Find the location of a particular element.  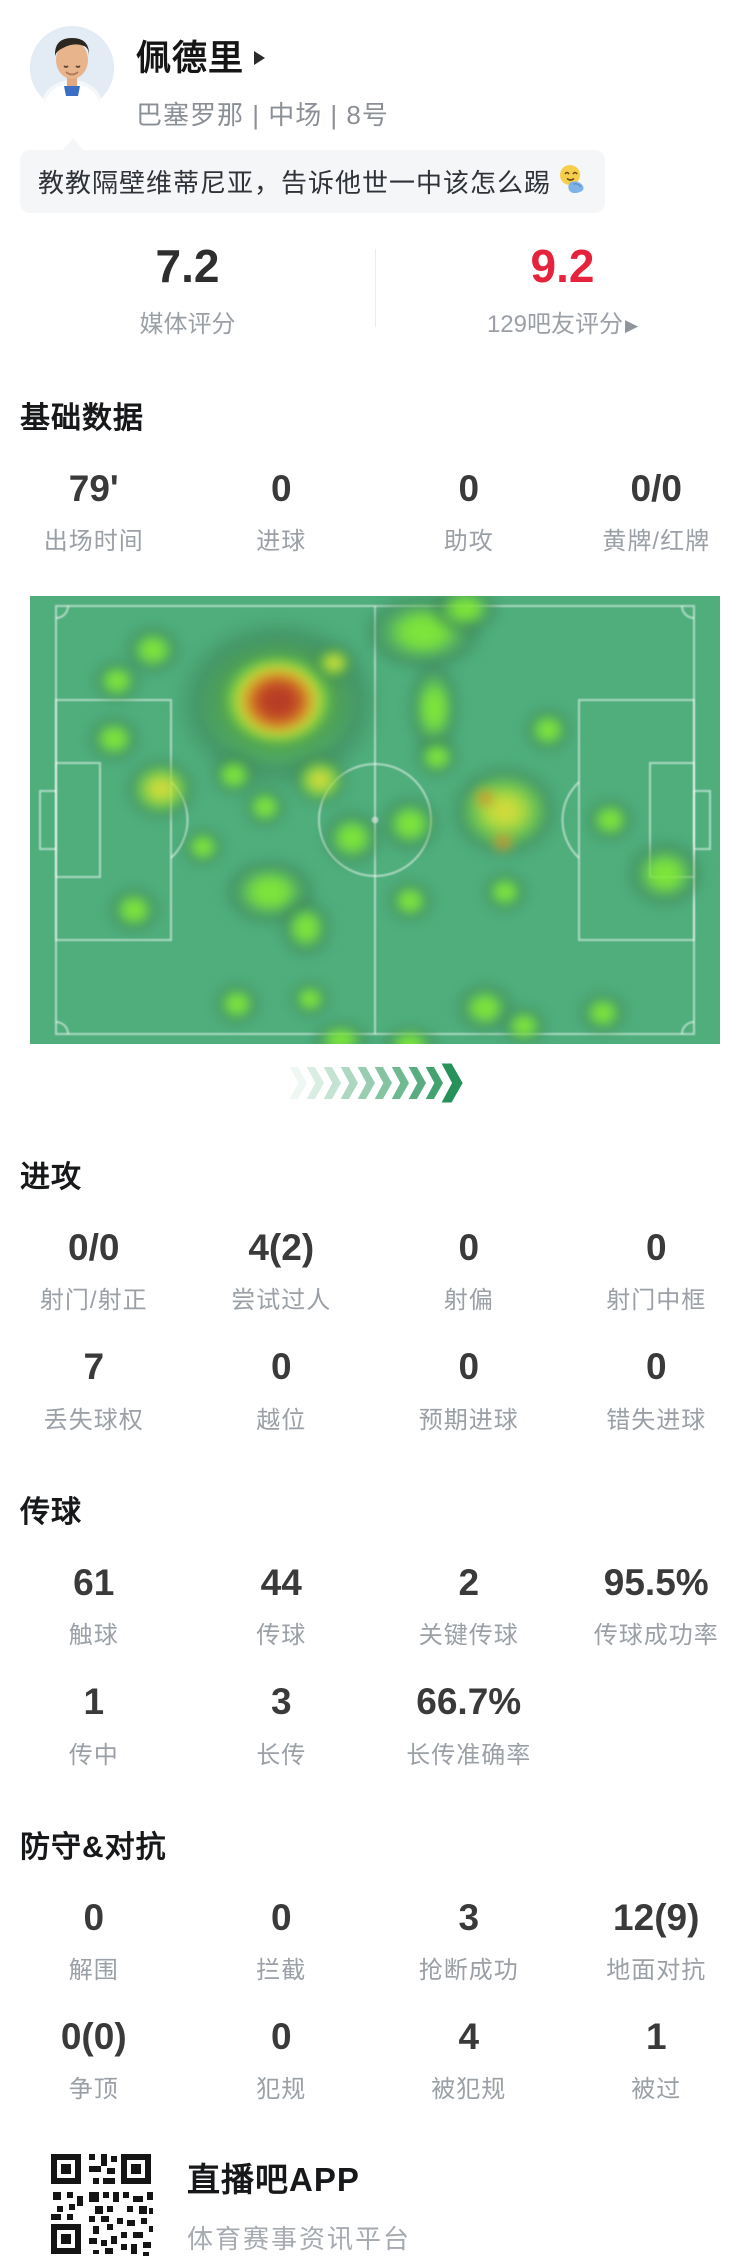

stat-item: 95.5%传球成功率 is located at coordinates (656, 1605).